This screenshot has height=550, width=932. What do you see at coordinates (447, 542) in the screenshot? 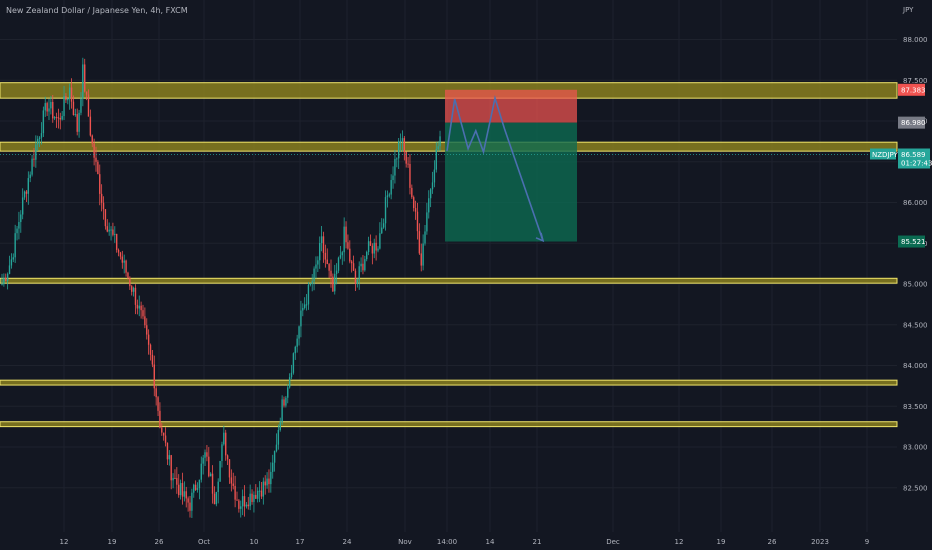
I see `x-tick-label: 14:00` at bounding box center [447, 542].